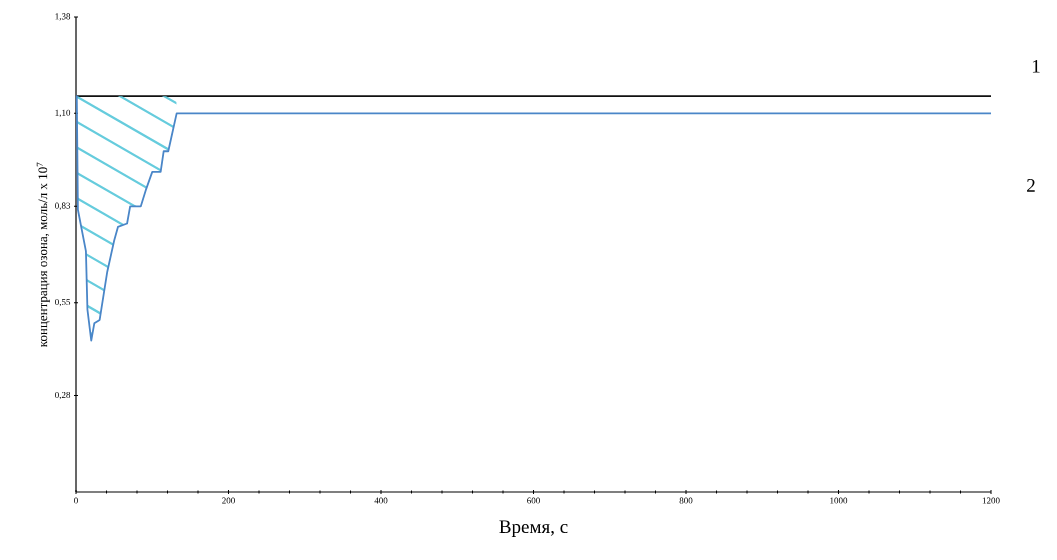  I want to click on x-axis-title: Время, с, so click(533, 528).